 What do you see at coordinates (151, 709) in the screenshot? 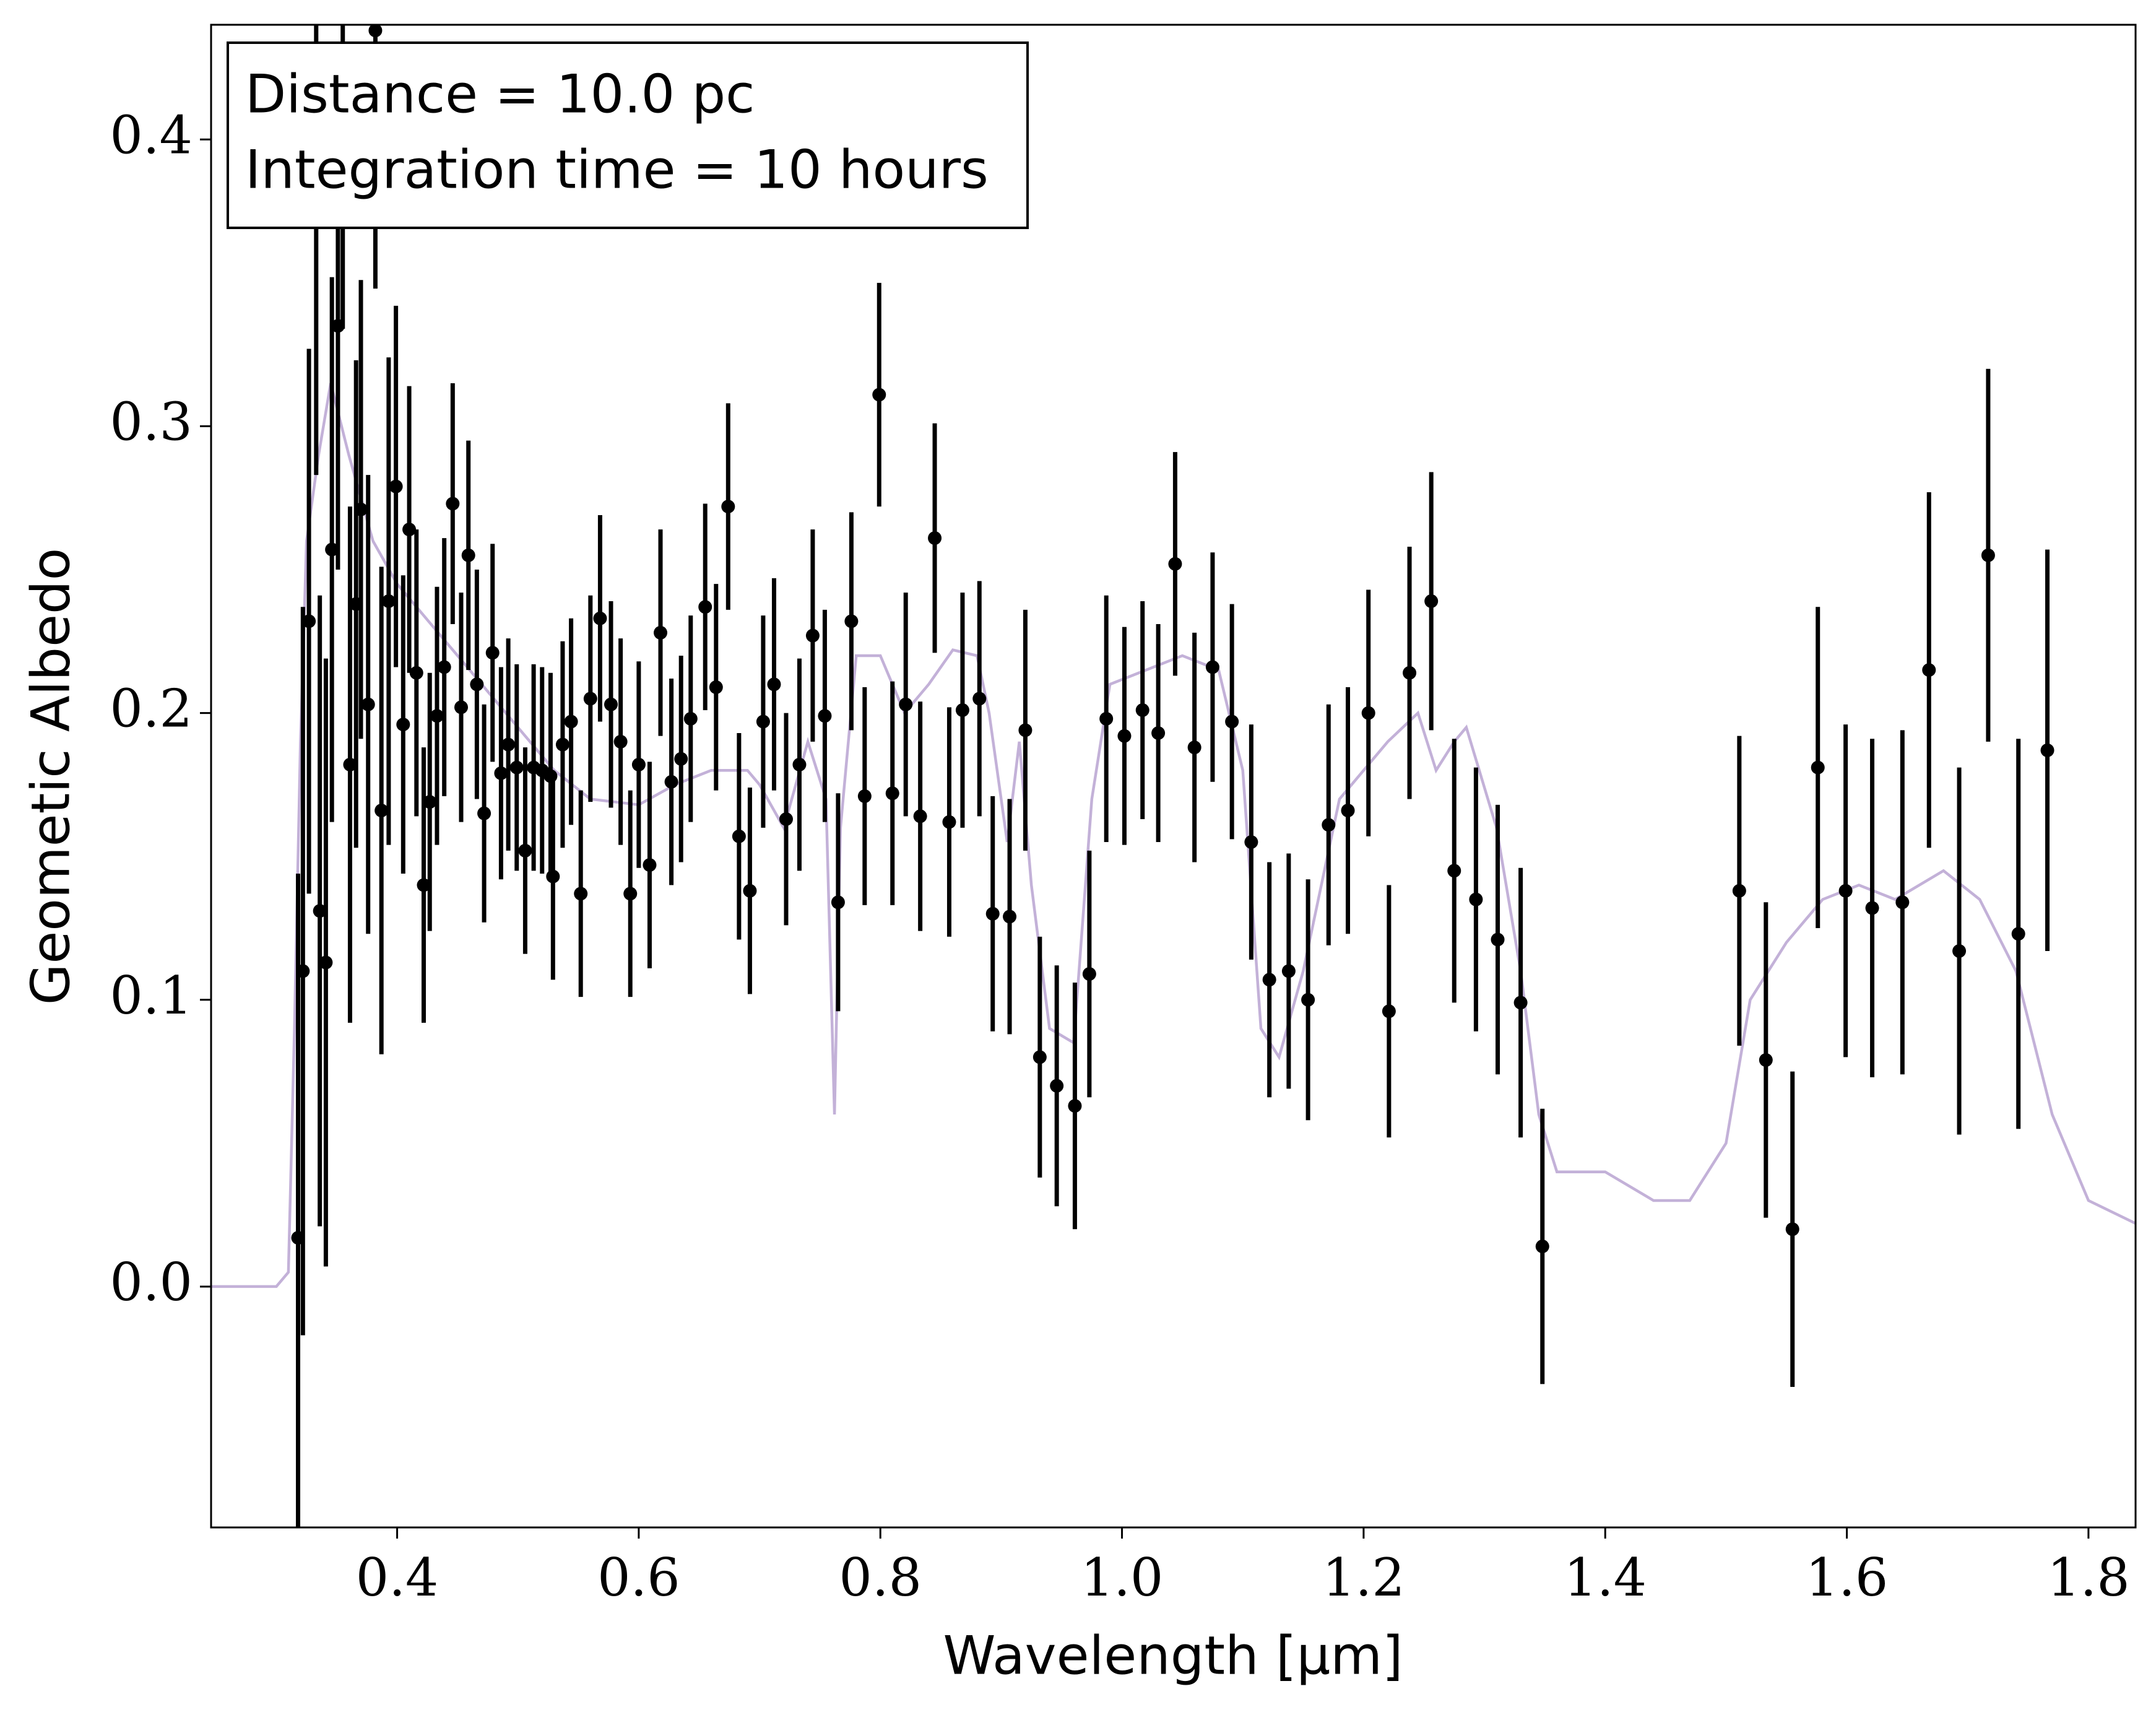
I see `y-tick-label: 0.2` at bounding box center [151, 709].